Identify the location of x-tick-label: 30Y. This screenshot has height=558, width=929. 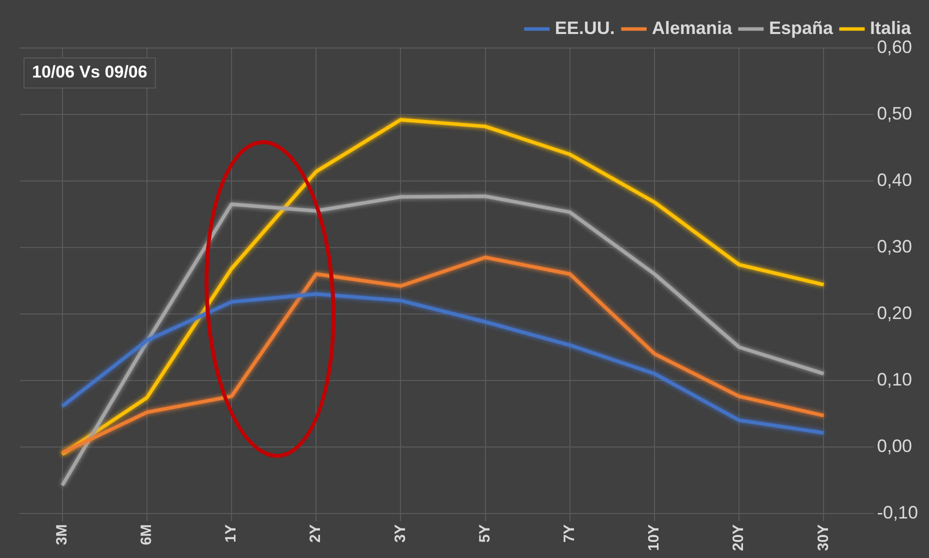
(823, 538).